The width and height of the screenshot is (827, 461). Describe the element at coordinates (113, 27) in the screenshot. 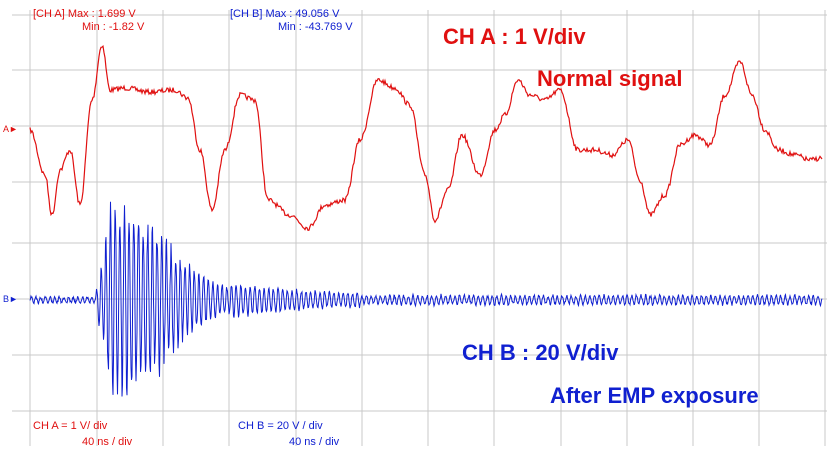

I see `cha-min-readout: Min : -1.82 V` at that location.